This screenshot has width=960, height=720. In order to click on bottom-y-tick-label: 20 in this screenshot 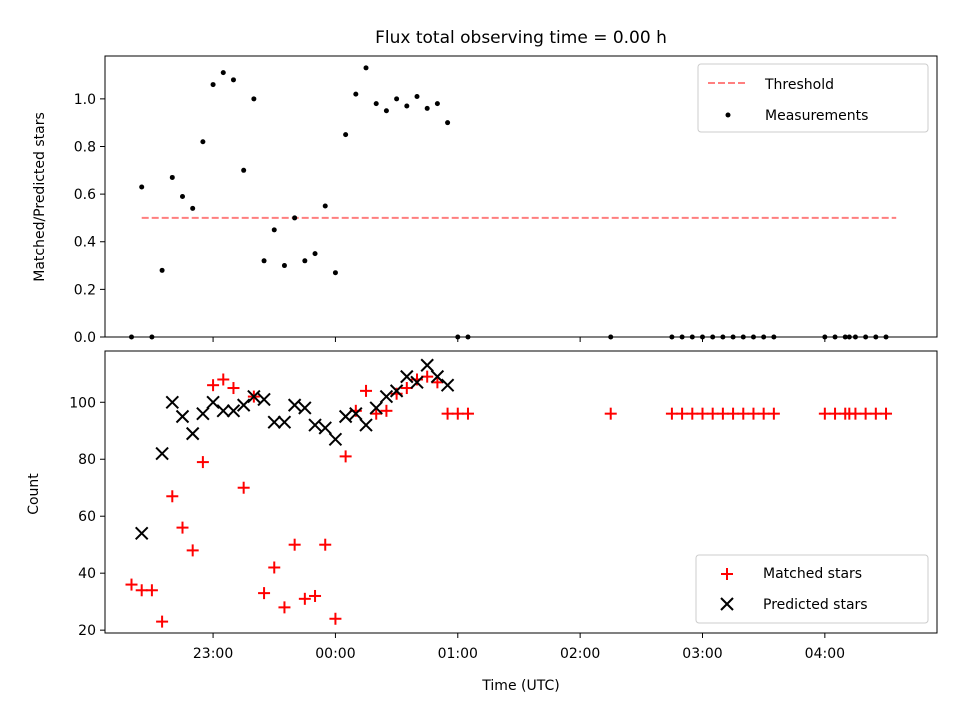, I will do `click(87, 631)`.